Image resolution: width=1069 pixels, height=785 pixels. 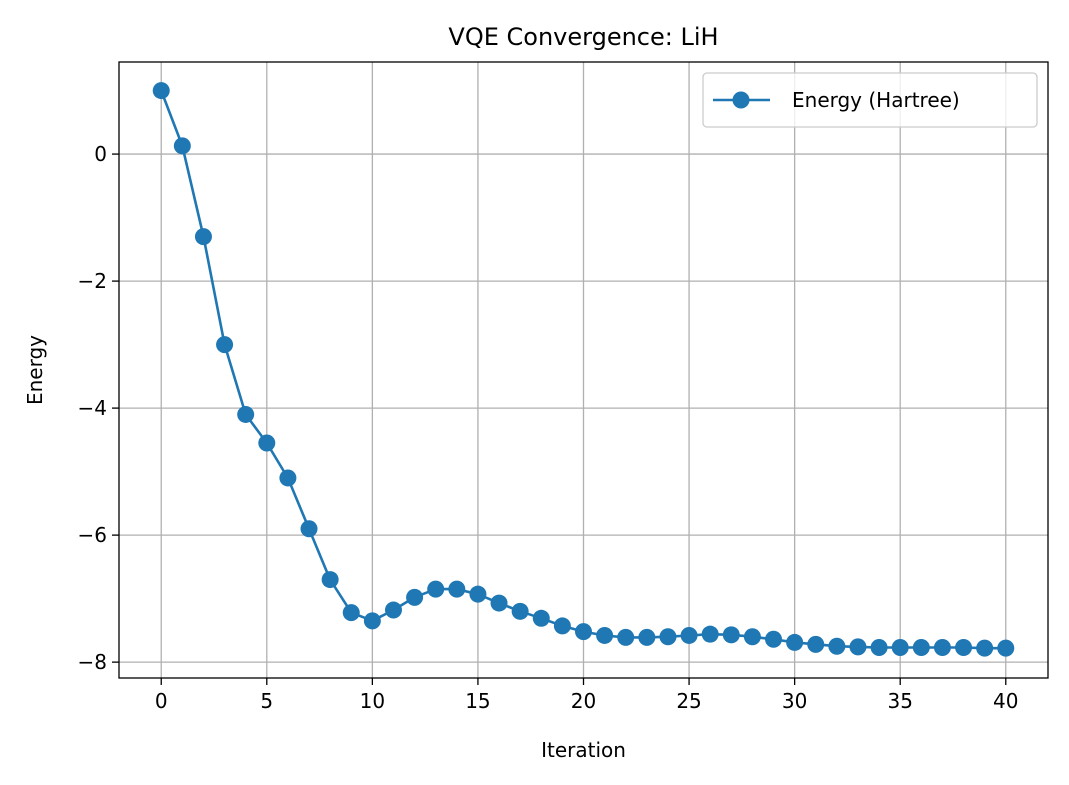 What do you see at coordinates (92, 408) in the screenshot?
I see `y-tick-label: −4` at bounding box center [92, 408].